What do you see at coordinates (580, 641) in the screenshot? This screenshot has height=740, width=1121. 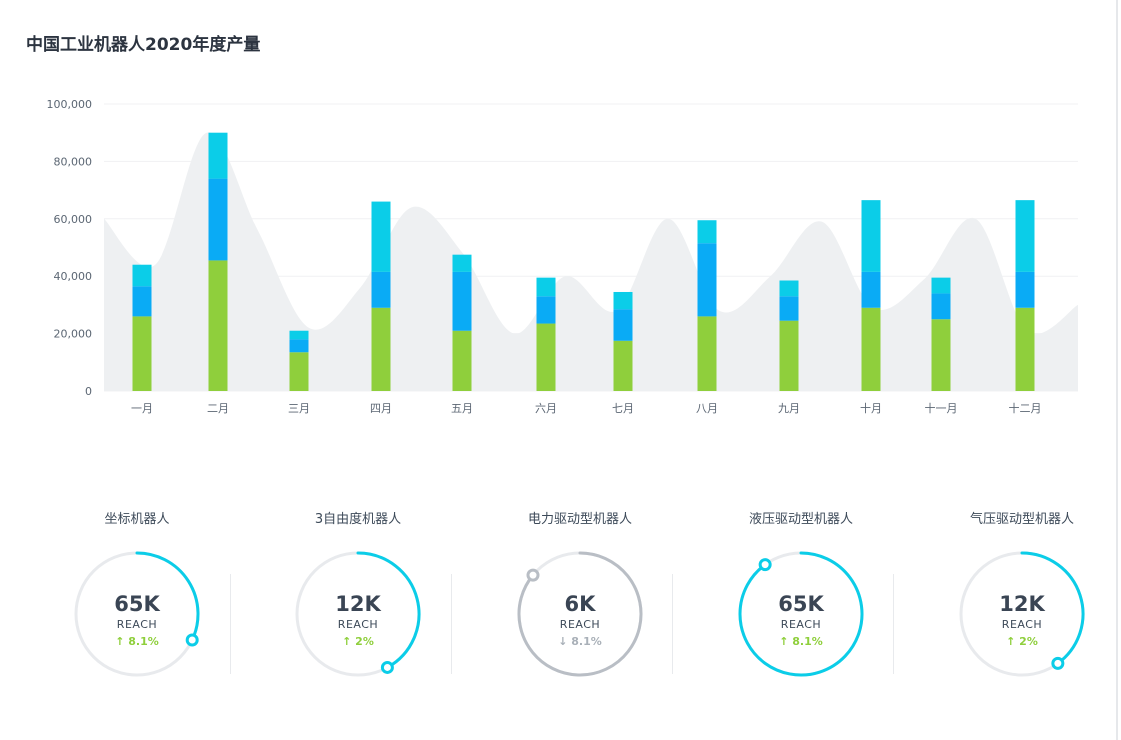 I see `gauge-delta: ↓ 8.1%` at bounding box center [580, 641].